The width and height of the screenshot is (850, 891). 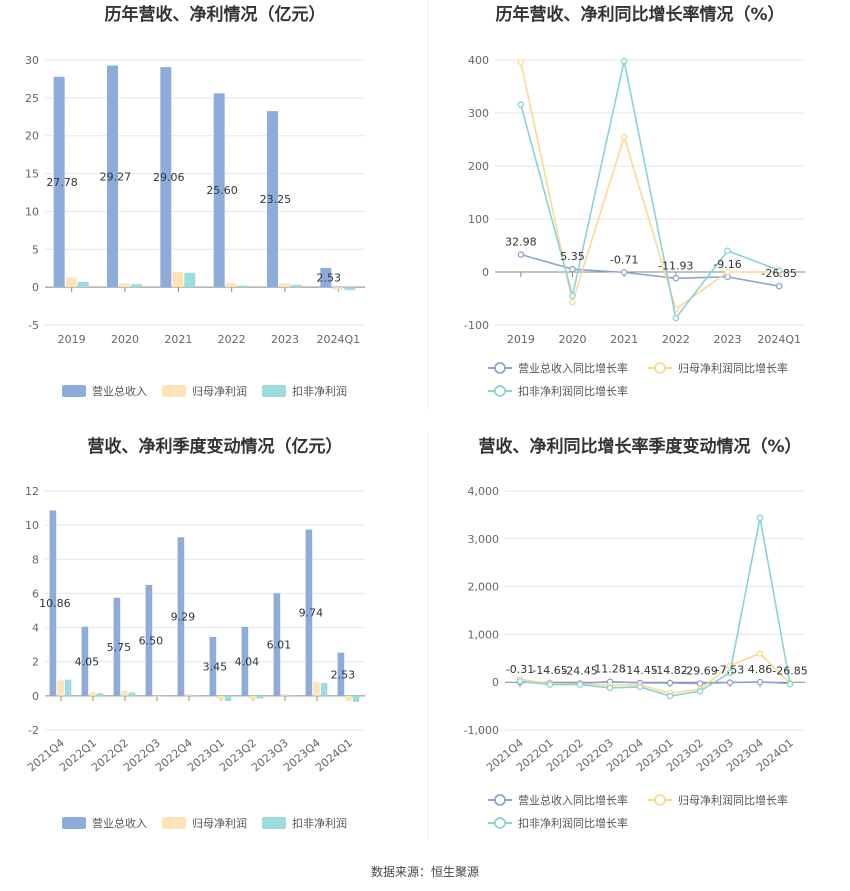 What do you see at coordinates (151, 640) in the screenshot?
I see `data-label: 6.50` at bounding box center [151, 640].